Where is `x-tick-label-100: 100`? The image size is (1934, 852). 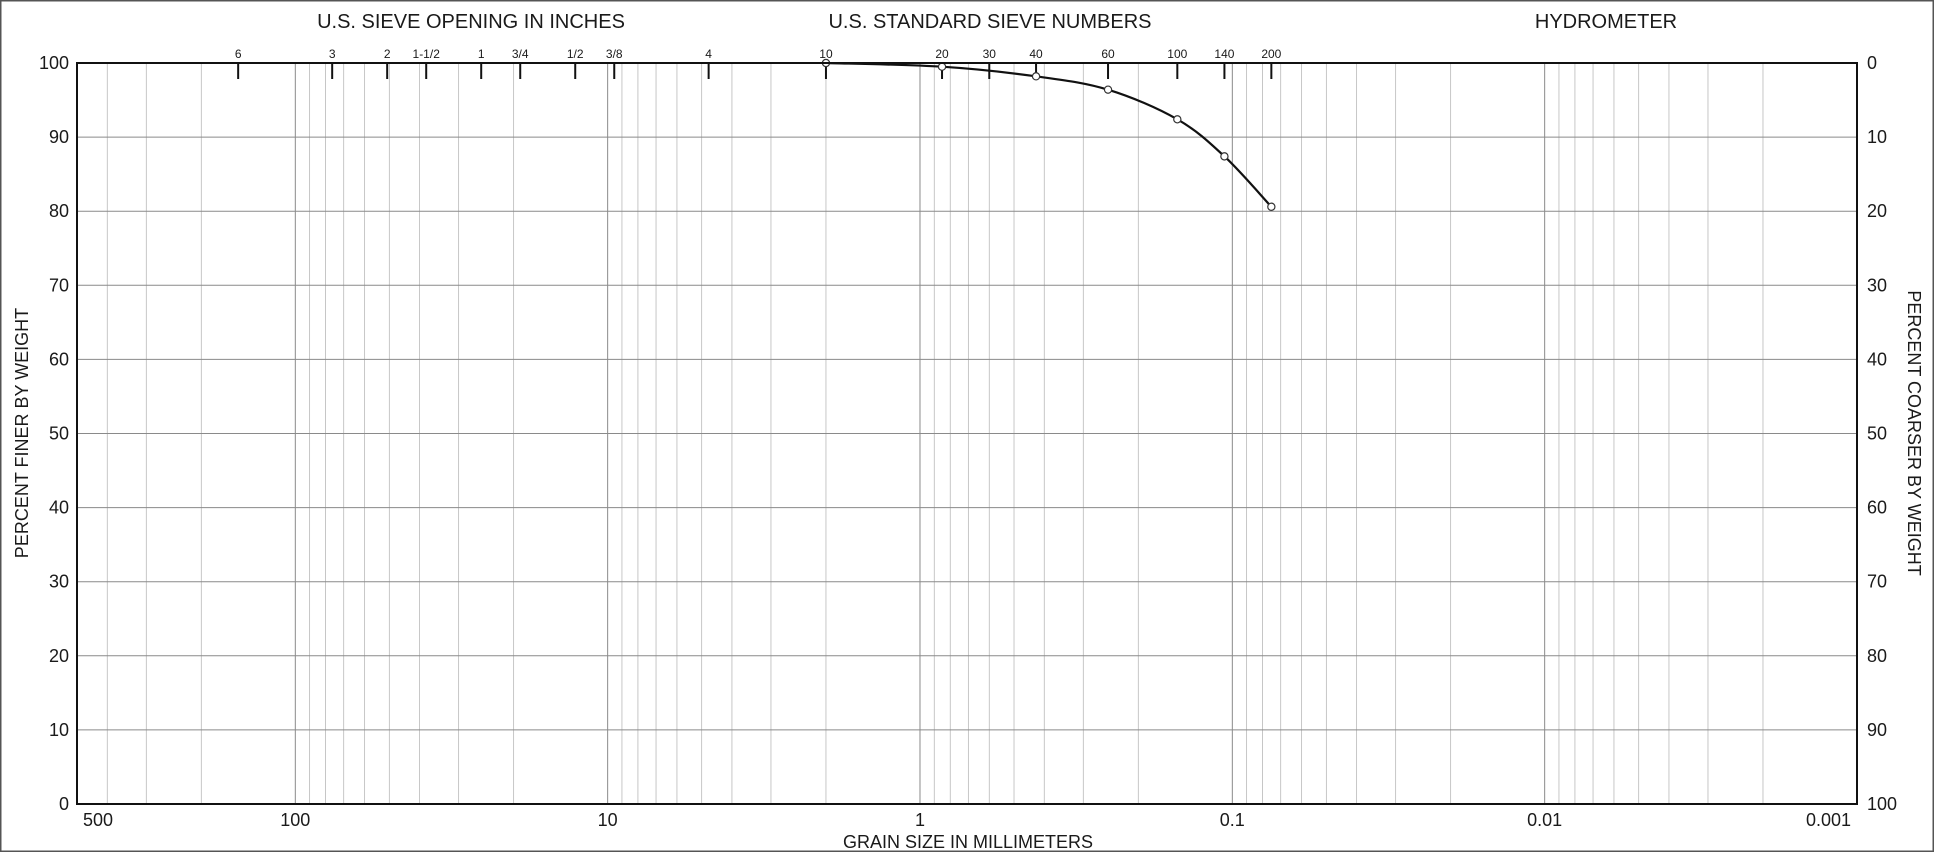
x-tick-label-100: 100 is located at coordinates (295, 820).